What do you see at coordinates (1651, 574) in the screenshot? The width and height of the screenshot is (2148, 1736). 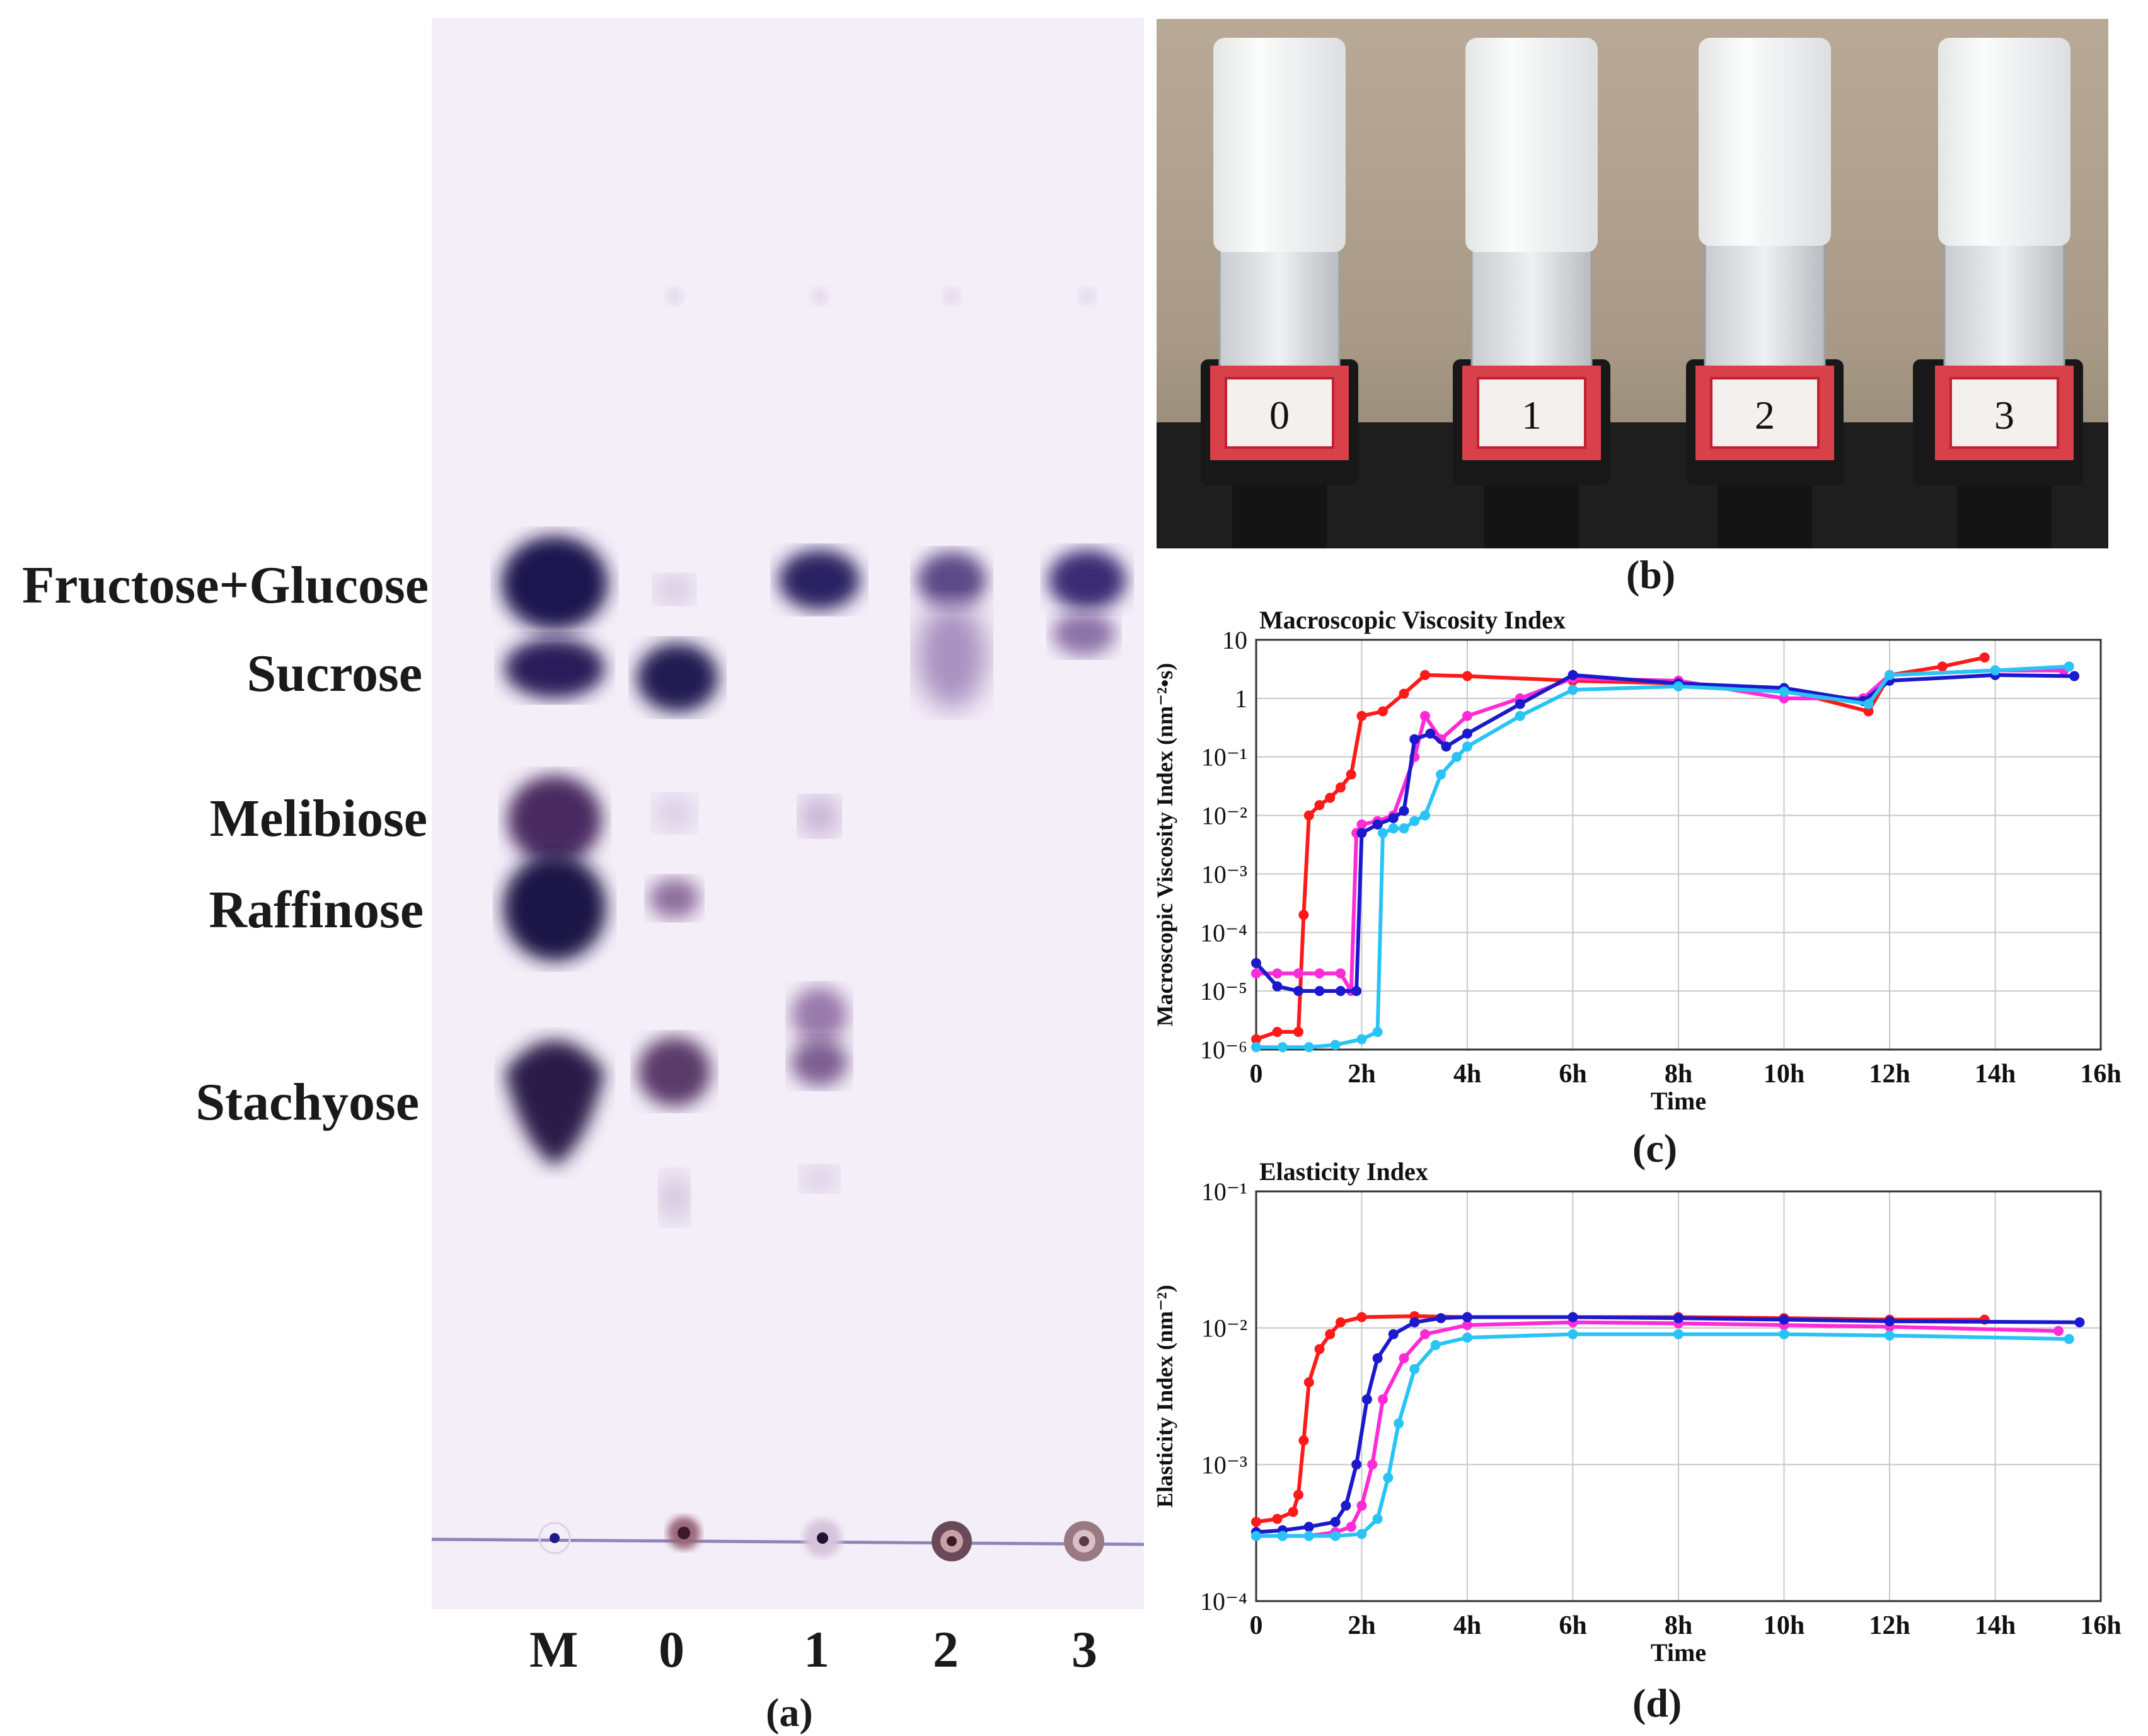 I see `caption-b: (b)` at bounding box center [1651, 574].